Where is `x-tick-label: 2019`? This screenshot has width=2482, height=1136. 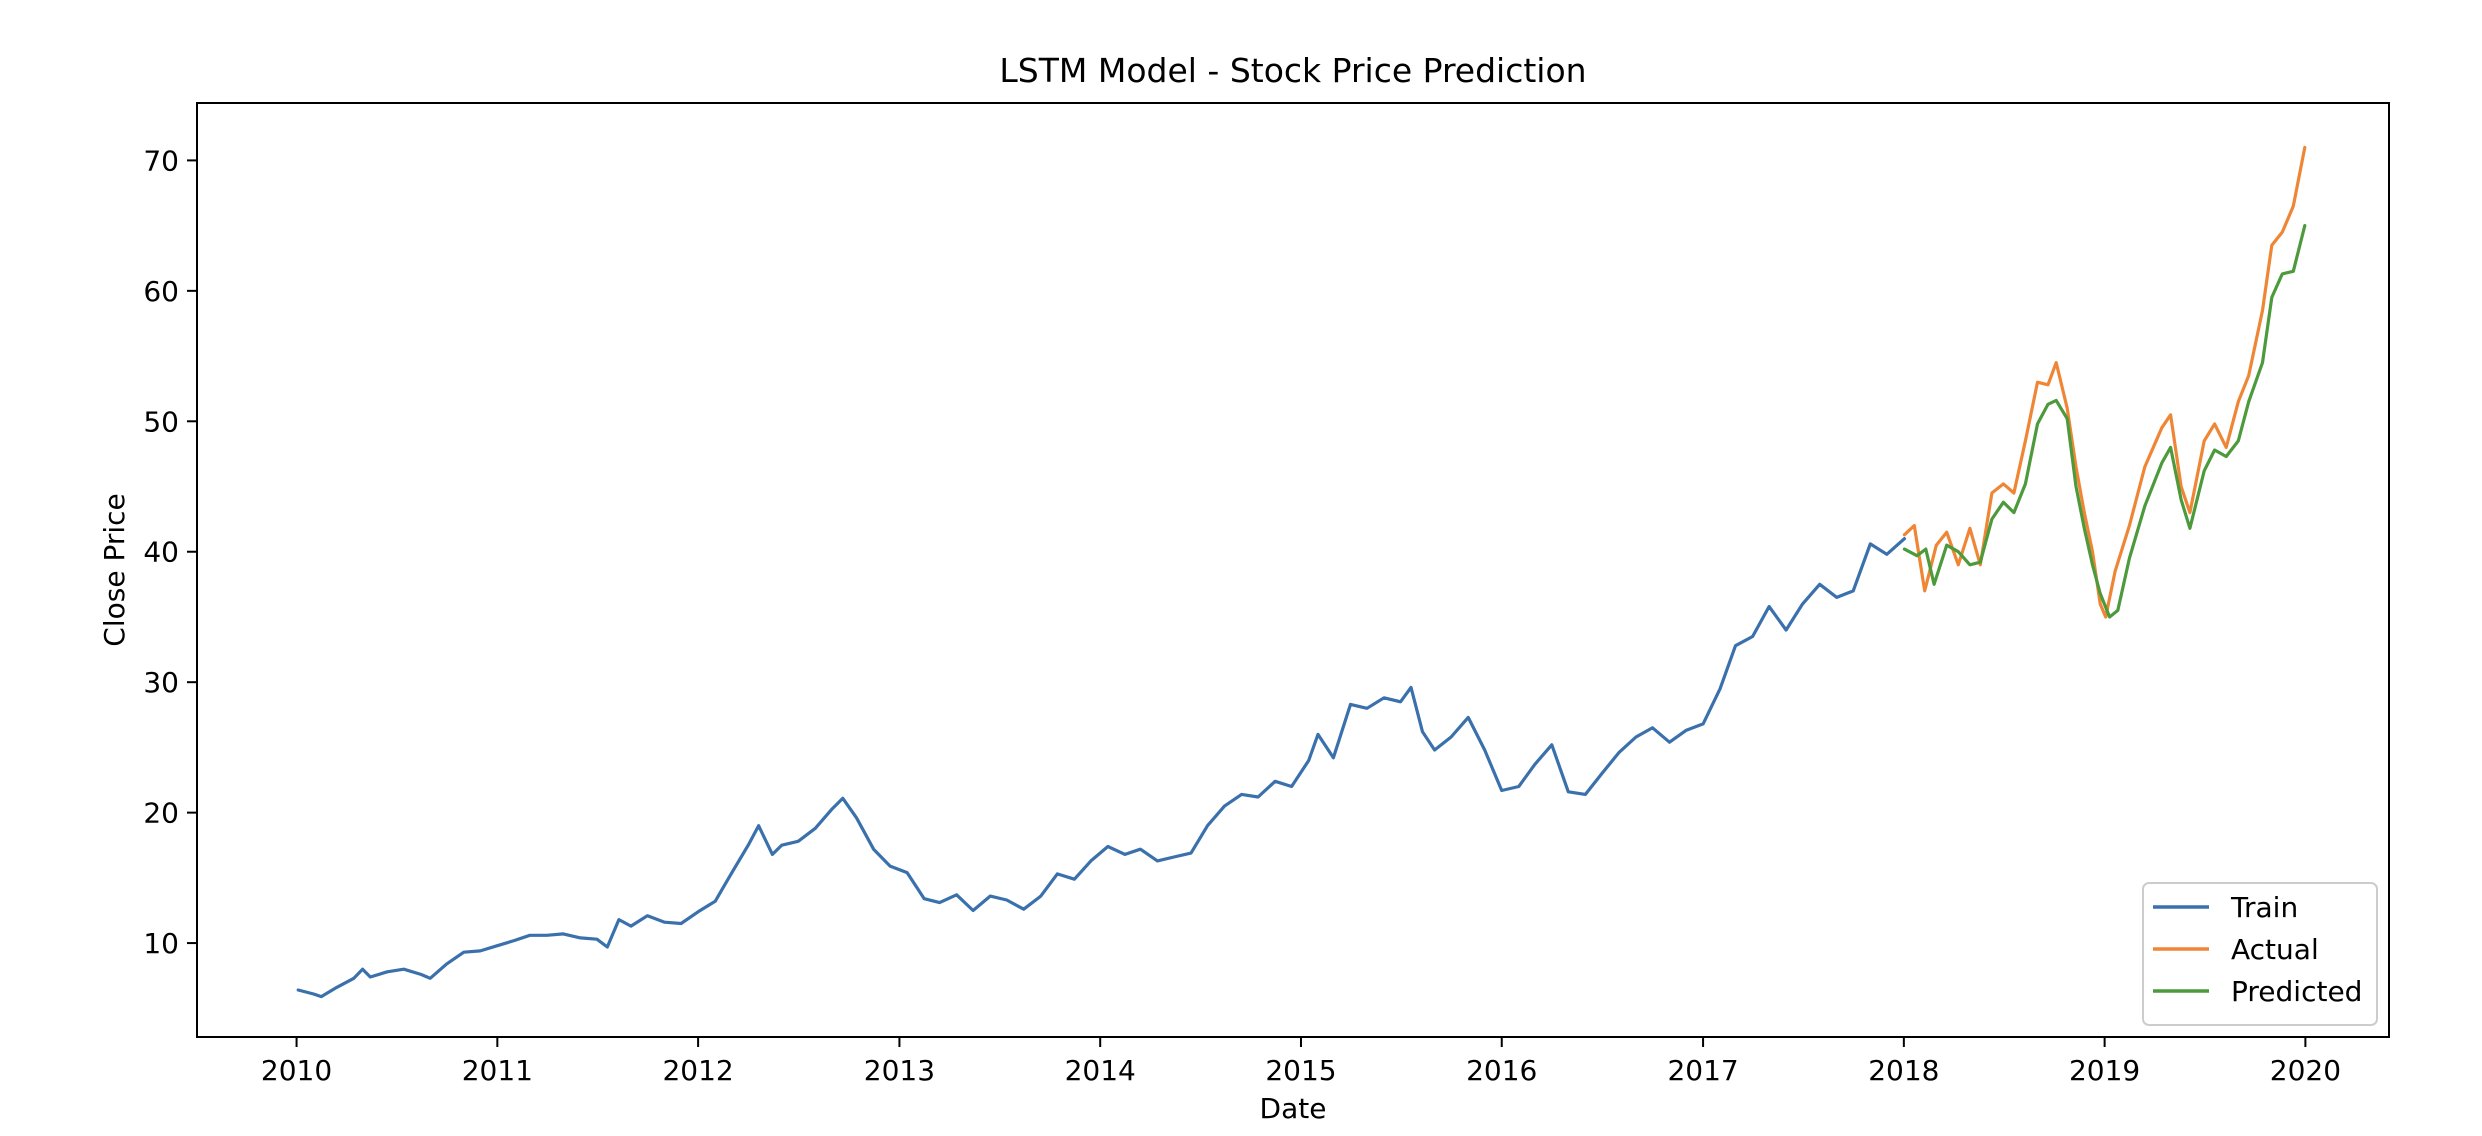 x-tick-label: 2019 is located at coordinates (2104, 1070).